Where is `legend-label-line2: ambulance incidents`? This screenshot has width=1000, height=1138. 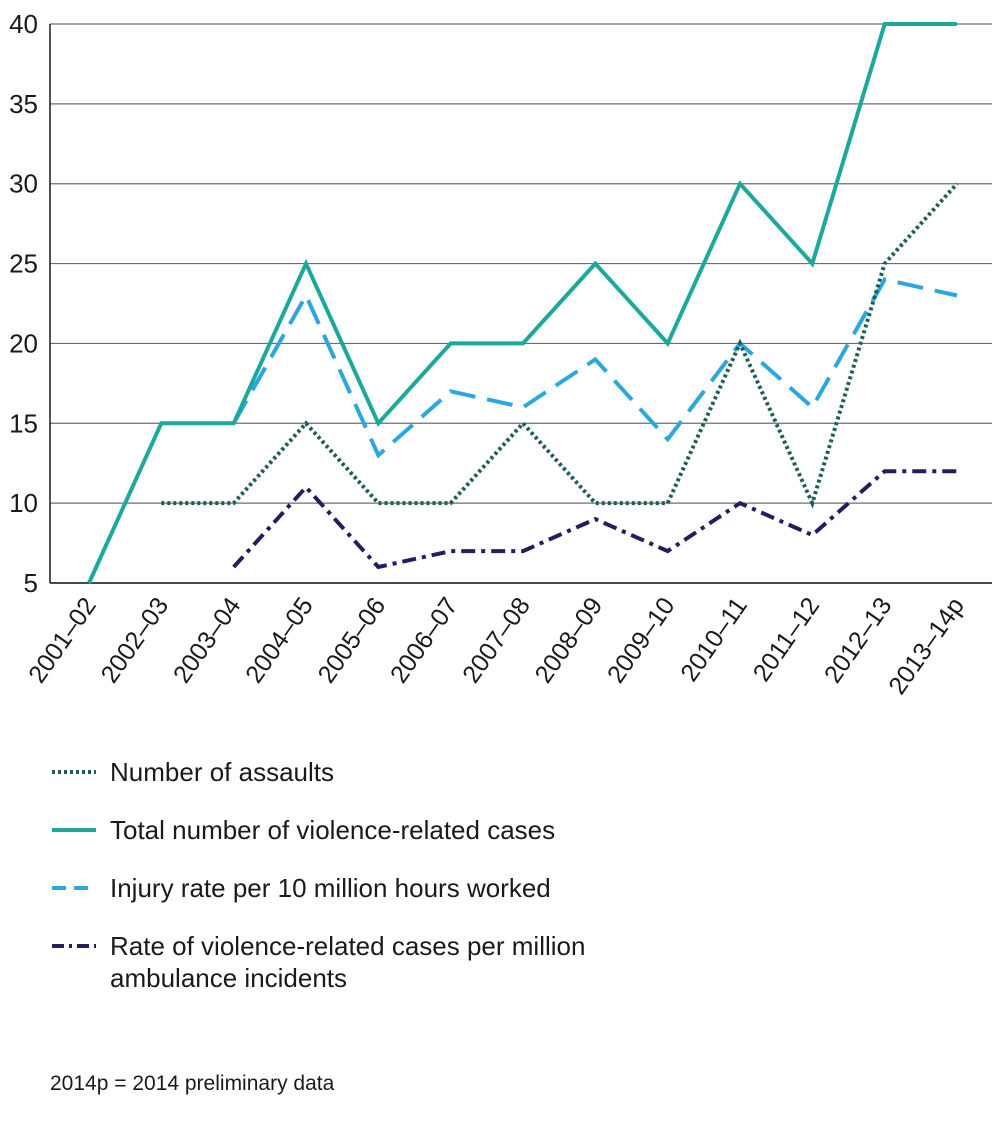
legend-label-line2: ambulance incidents is located at coordinates (229, 978).